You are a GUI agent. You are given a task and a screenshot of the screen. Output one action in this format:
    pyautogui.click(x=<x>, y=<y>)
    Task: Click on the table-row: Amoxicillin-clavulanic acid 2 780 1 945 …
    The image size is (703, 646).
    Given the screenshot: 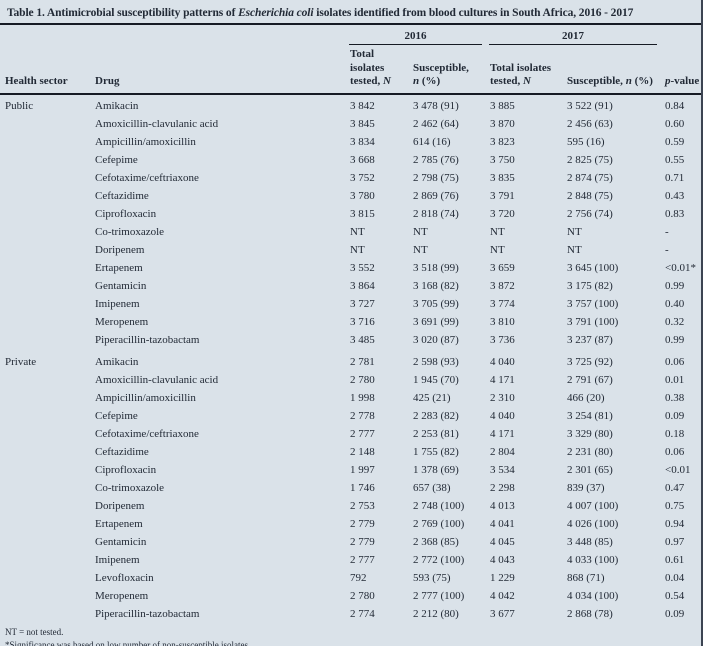 What is the action you would take?
    pyautogui.click(x=351, y=380)
    